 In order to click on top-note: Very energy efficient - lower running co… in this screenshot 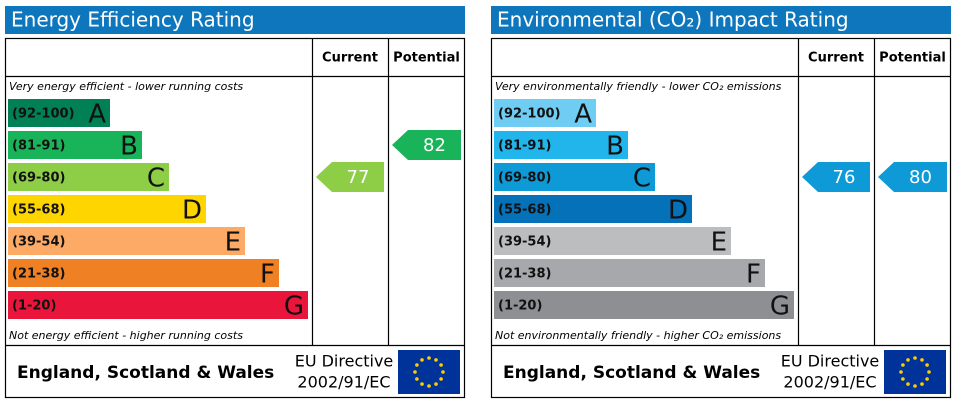, I will do `click(126, 86)`.